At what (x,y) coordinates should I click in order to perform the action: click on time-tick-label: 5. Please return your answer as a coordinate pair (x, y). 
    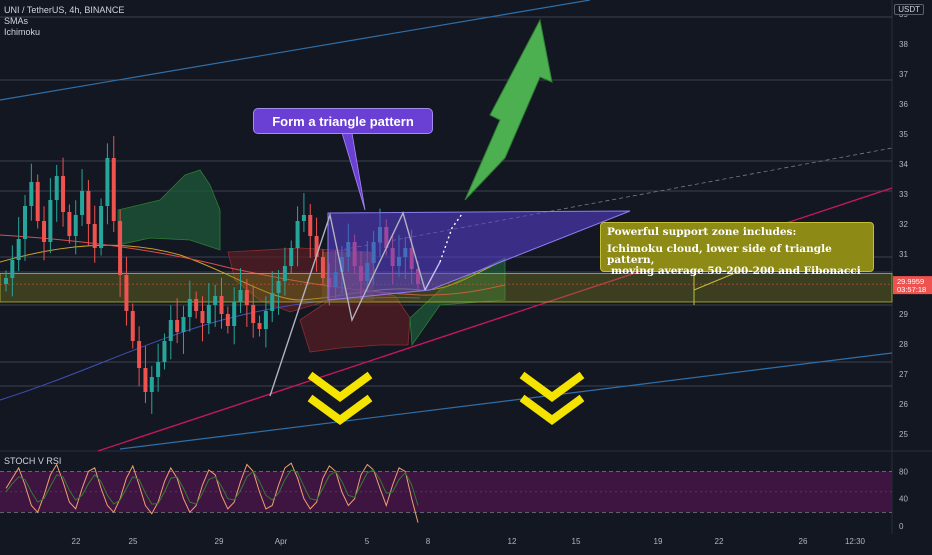
    Looking at the image, I should click on (367, 541).